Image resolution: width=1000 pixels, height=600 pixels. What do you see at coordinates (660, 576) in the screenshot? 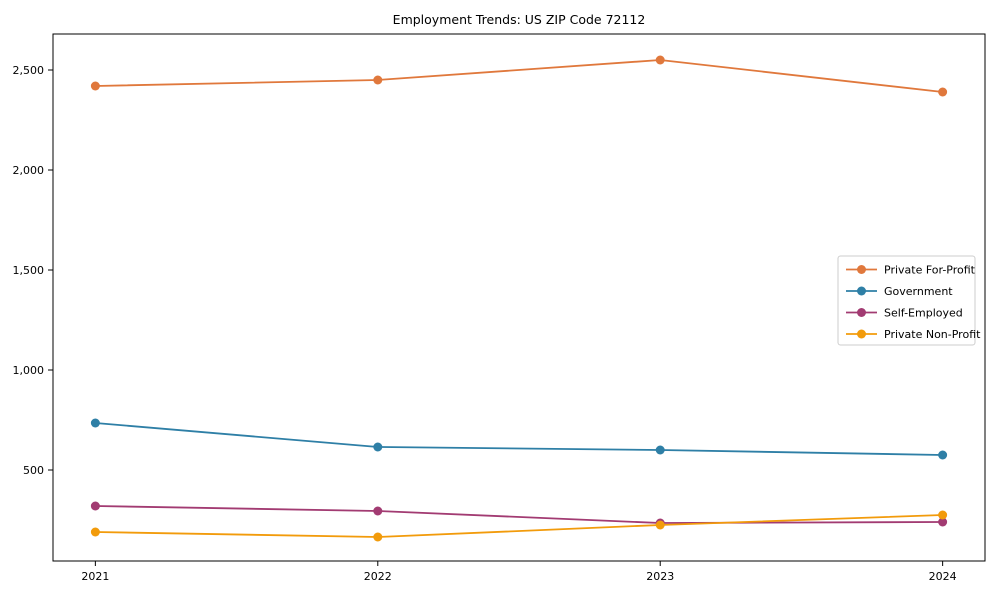
I see `x-tick-label: 2023` at bounding box center [660, 576].